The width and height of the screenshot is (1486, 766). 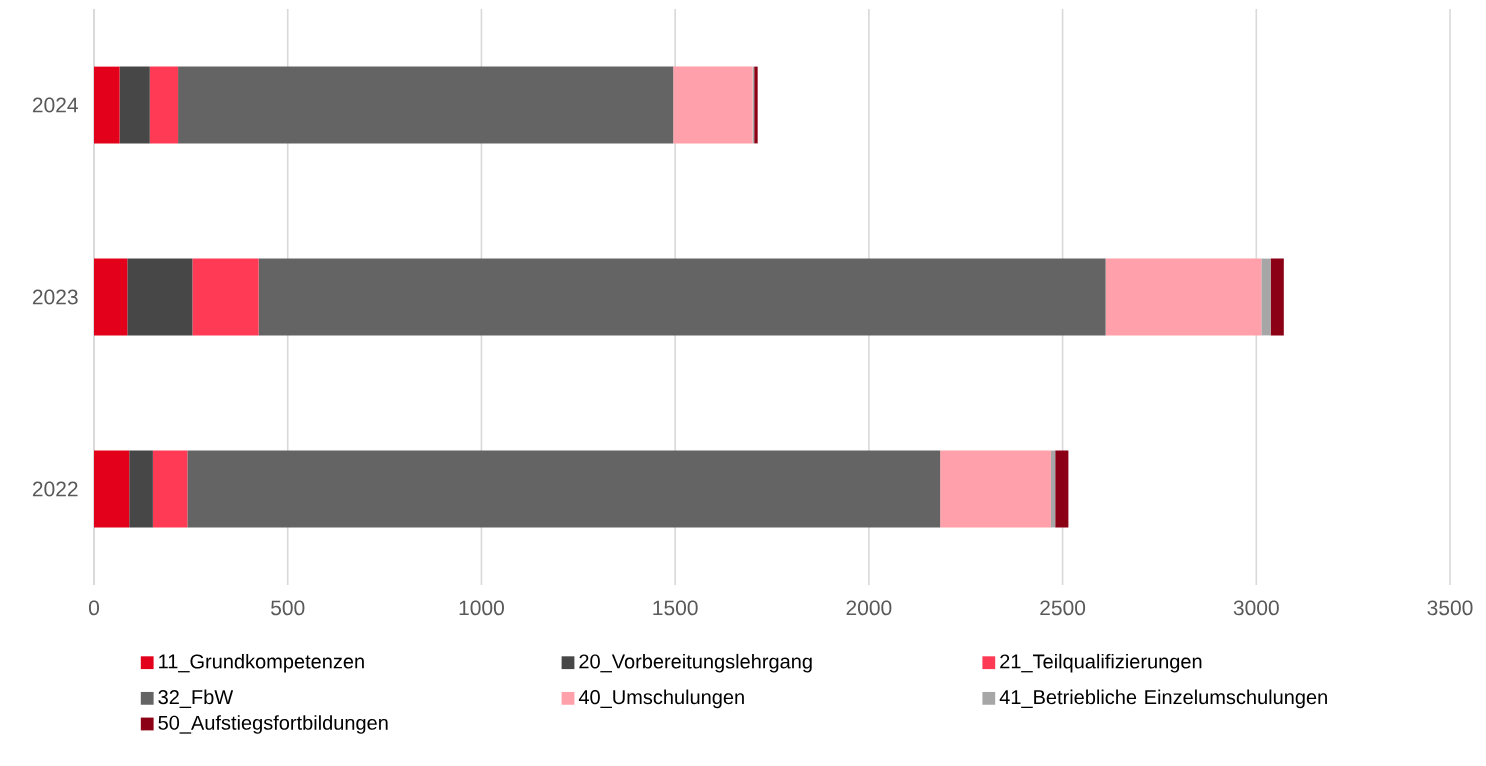 What do you see at coordinates (288, 608) in the screenshot?
I see `x-tick-label: 500` at bounding box center [288, 608].